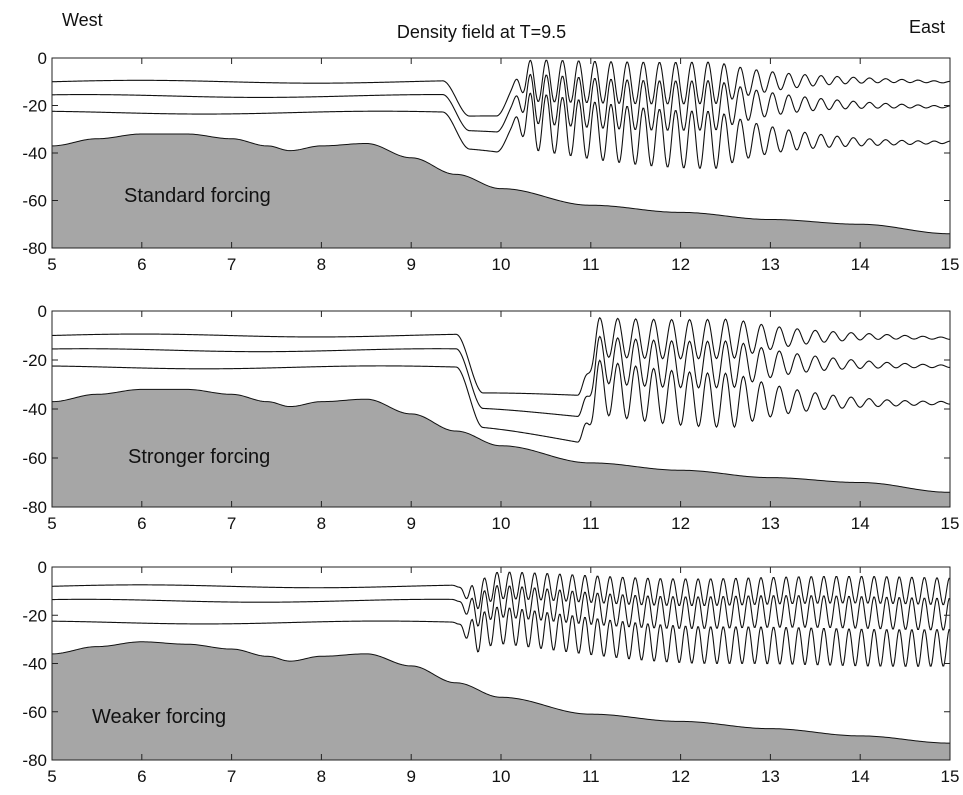 Image resolution: width=963 pixels, height=795 pixels. What do you see at coordinates (481, 32) in the screenshot?
I see `figure-title: Density field at T=9.5` at bounding box center [481, 32].